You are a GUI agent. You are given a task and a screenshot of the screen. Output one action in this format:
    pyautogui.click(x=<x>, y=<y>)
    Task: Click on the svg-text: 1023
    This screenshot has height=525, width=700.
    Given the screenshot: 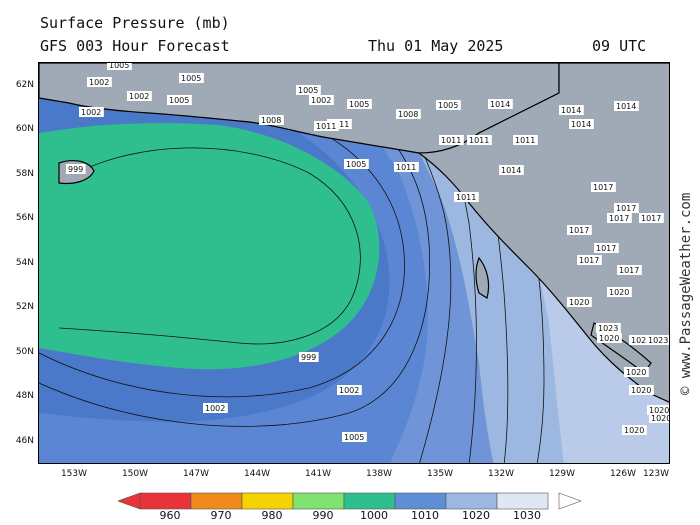 What is the action you would take?
    pyautogui.click(x=641, y=340)
    